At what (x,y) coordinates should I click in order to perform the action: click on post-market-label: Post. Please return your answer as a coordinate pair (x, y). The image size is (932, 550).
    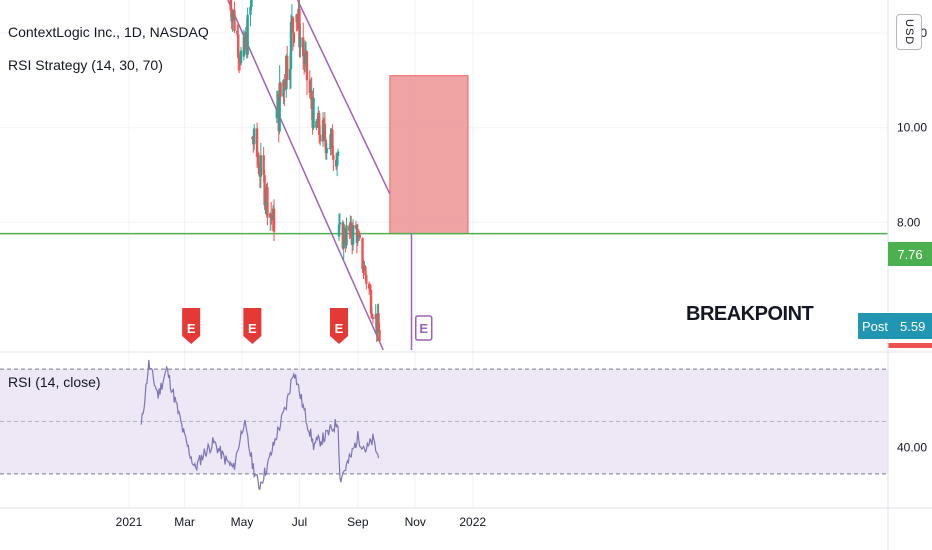
    Looking at the image, I should click on (875, 326).